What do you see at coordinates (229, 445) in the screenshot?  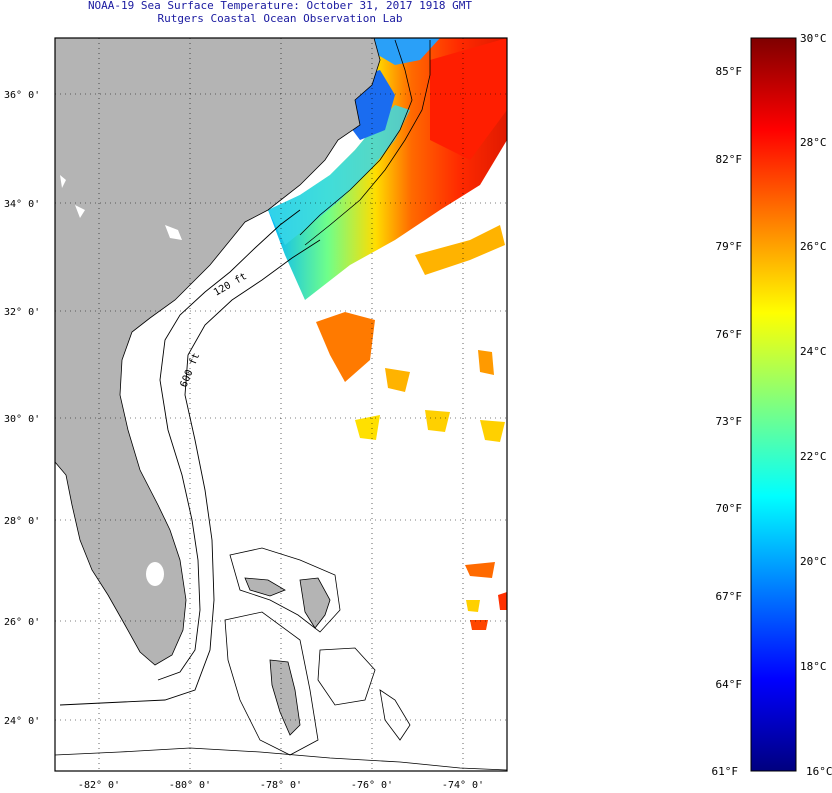 I see `contour-120ft` at bounding box center [229, 445].